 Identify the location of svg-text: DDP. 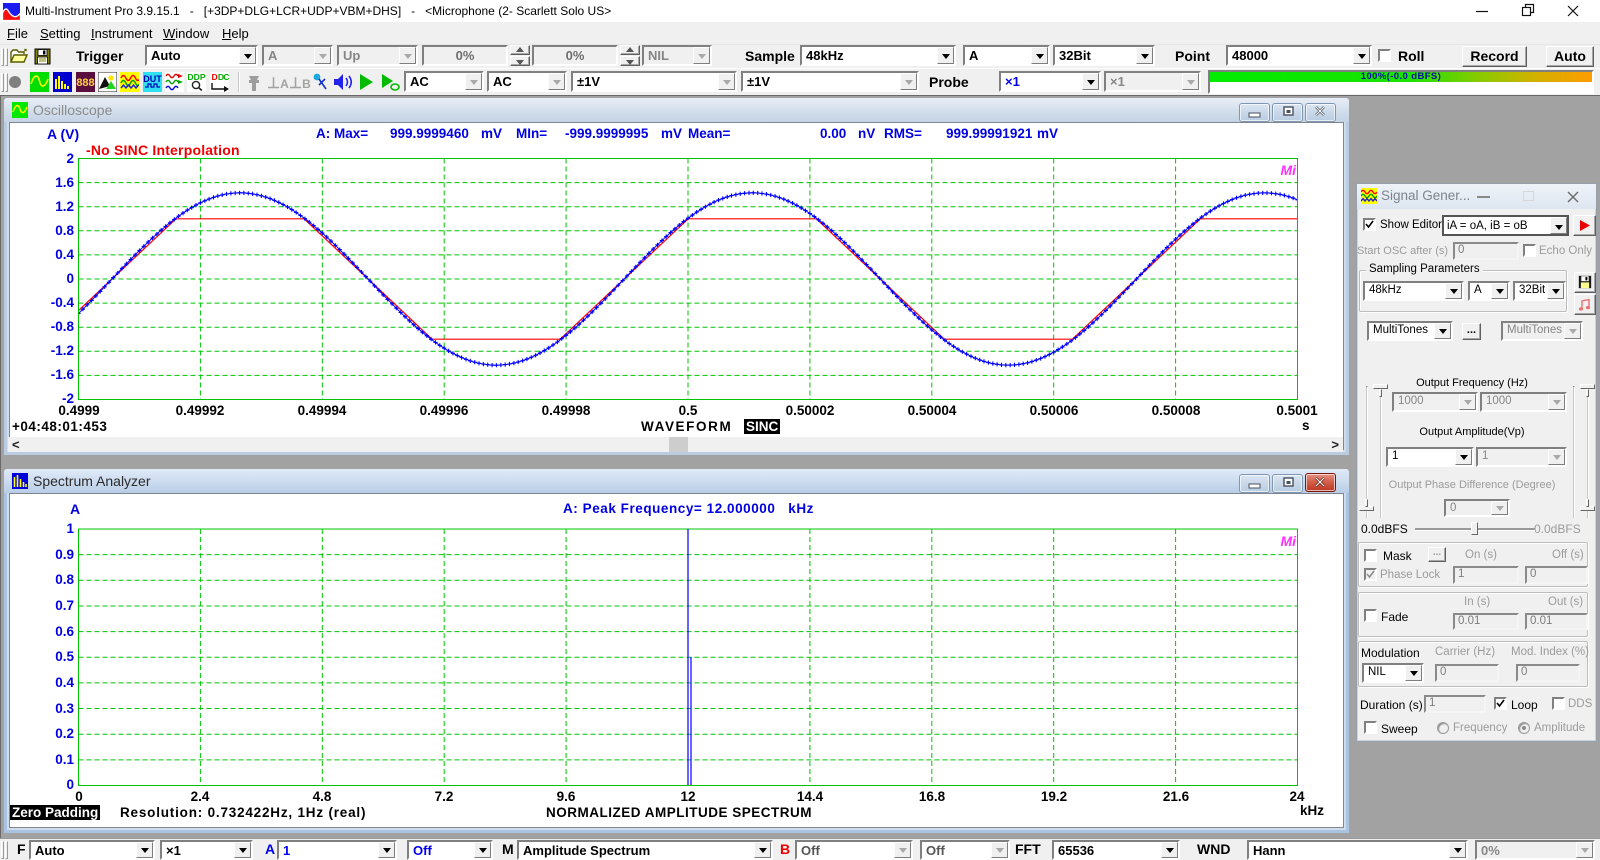
(196, 77).